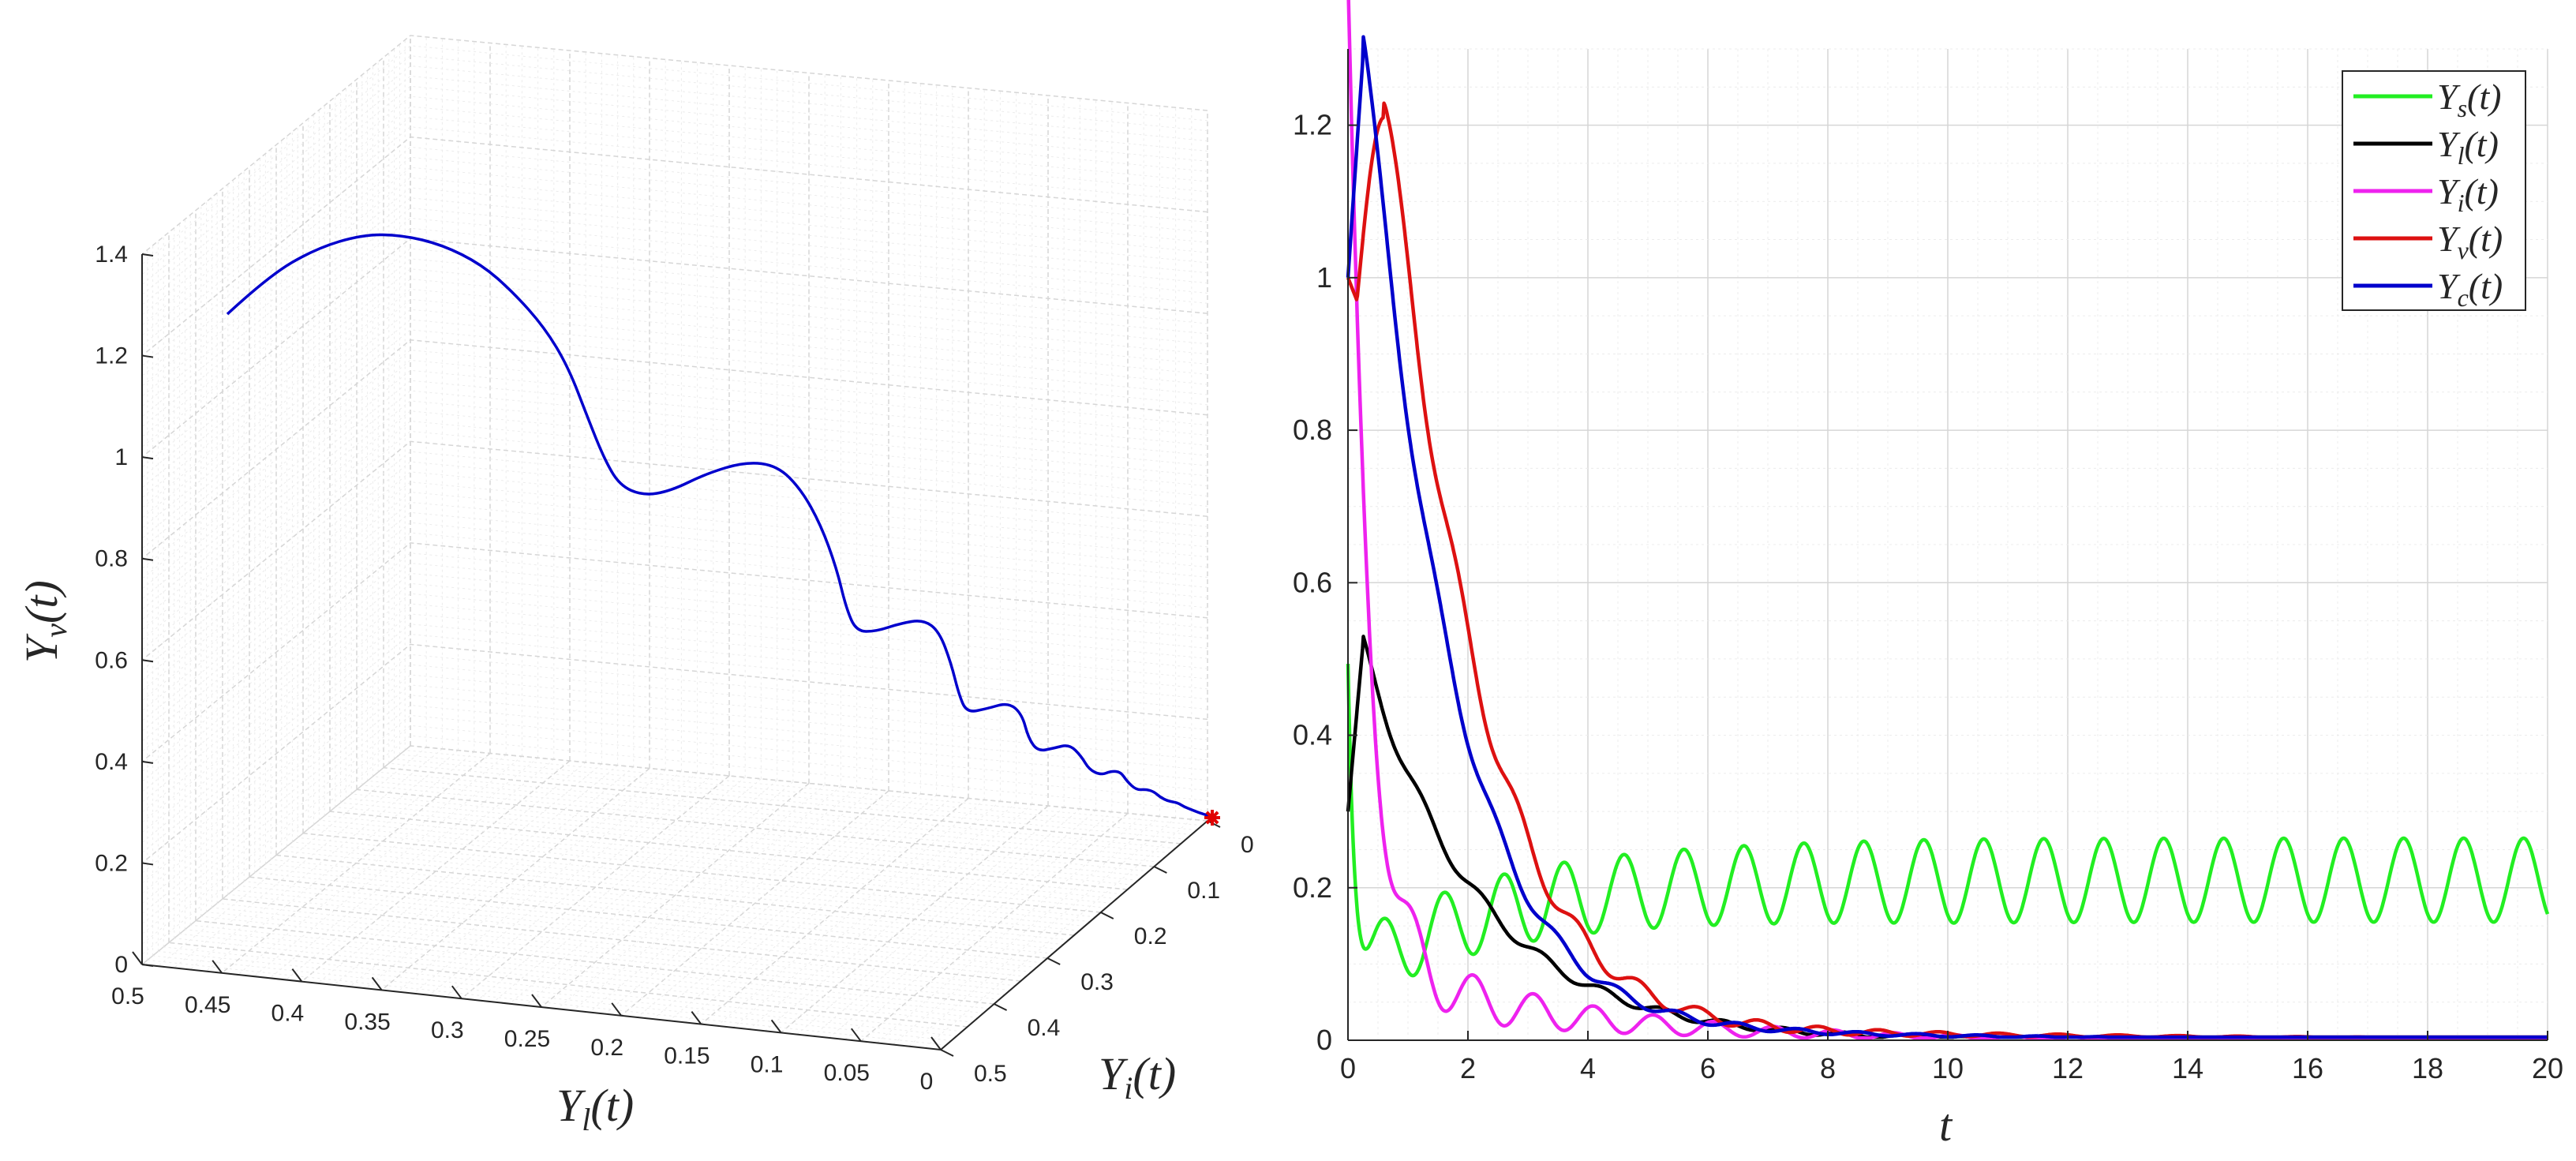 The height and width of the screenshot is (1161, 2576). What do you see at coordinates (927, 1082) in the screenshot?
I see `x-tick-label: 0` at bounding box center [927, 1082].